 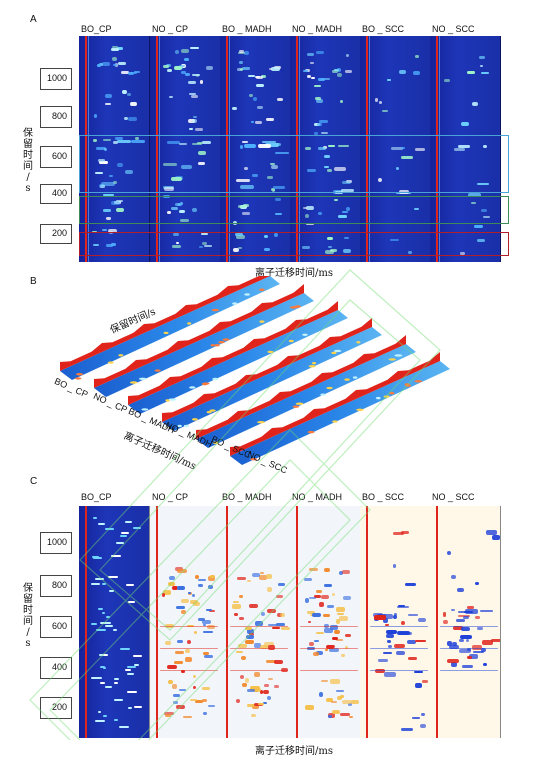 I want to click on y-tick-600: 600, so click(x=59, y=156).